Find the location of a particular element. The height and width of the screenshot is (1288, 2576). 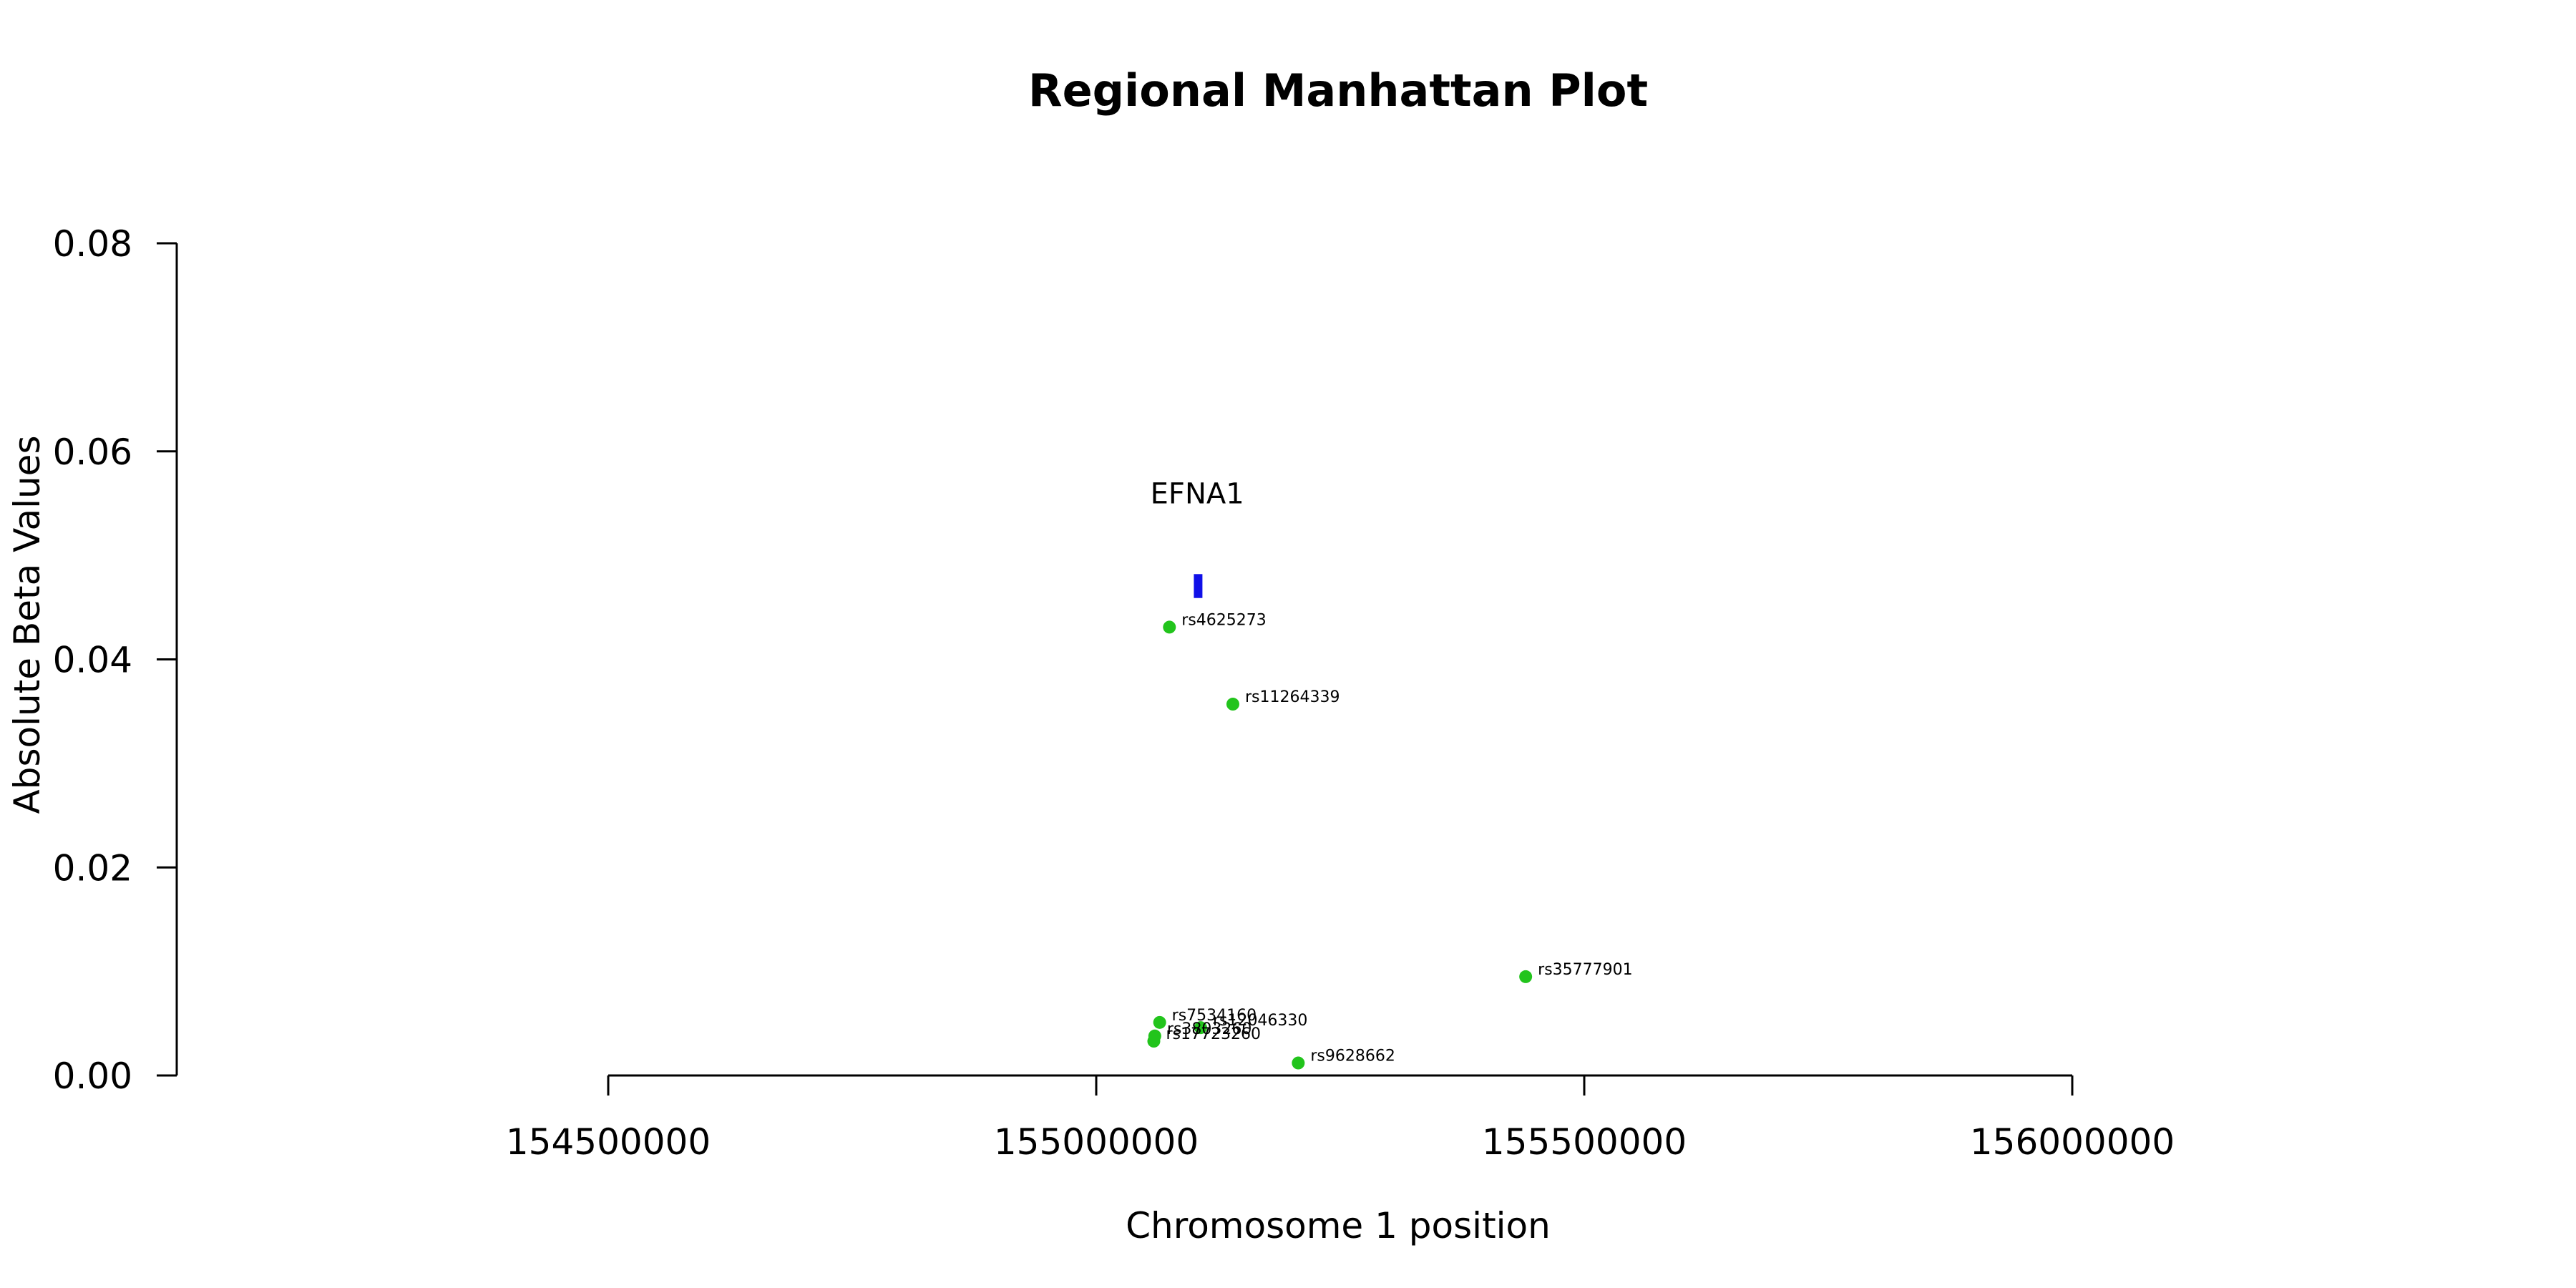

snp-point-rs9628662 is located at coordinates (1298, 1063).